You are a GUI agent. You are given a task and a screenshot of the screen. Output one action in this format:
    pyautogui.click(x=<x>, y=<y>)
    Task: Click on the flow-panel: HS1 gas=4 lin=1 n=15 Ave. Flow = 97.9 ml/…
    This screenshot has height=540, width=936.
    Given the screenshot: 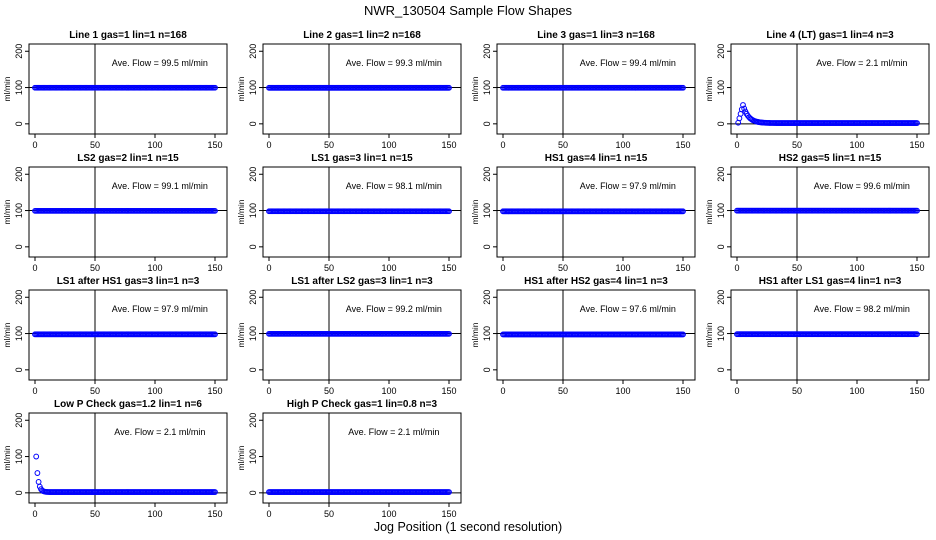 What is the action you would take?
    pyautogui.click(x=583, y=213)
    